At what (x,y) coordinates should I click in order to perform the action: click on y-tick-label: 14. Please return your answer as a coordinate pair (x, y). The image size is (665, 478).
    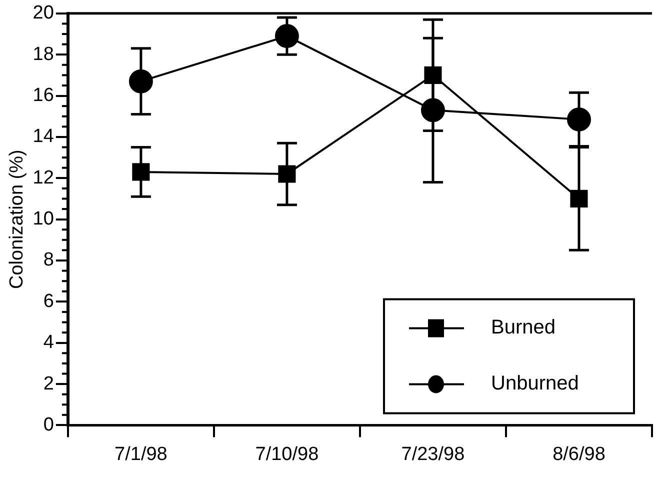
    Looking at the image, I should click on (43, 137).